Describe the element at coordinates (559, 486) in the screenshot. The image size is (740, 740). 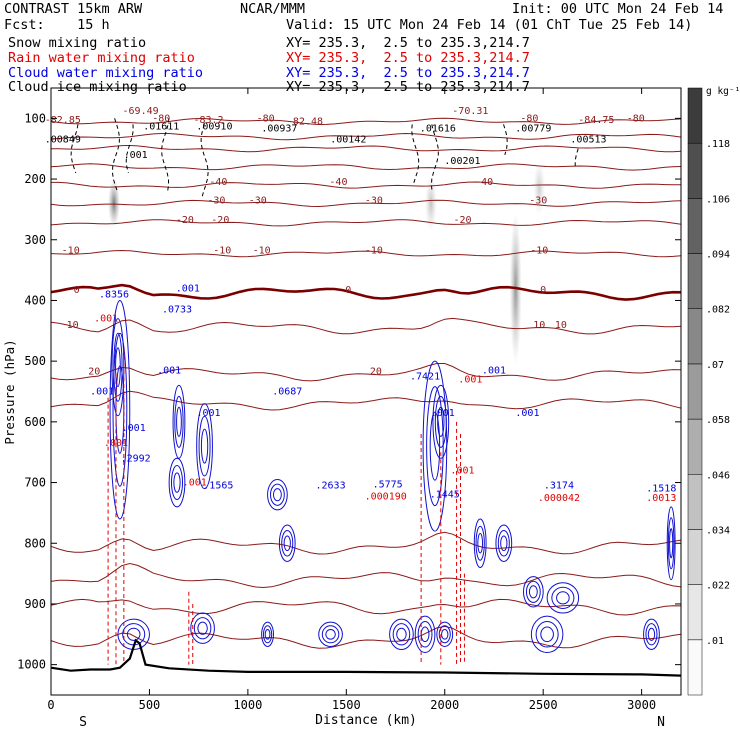
I see `extrema-label-27: .3174` at that location.